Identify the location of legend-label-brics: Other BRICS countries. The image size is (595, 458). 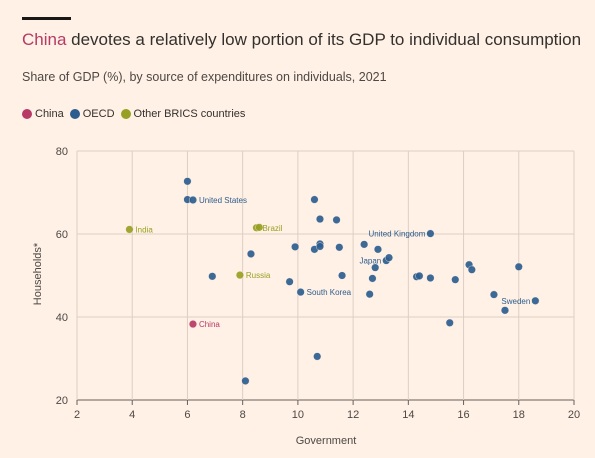
(189, 114).